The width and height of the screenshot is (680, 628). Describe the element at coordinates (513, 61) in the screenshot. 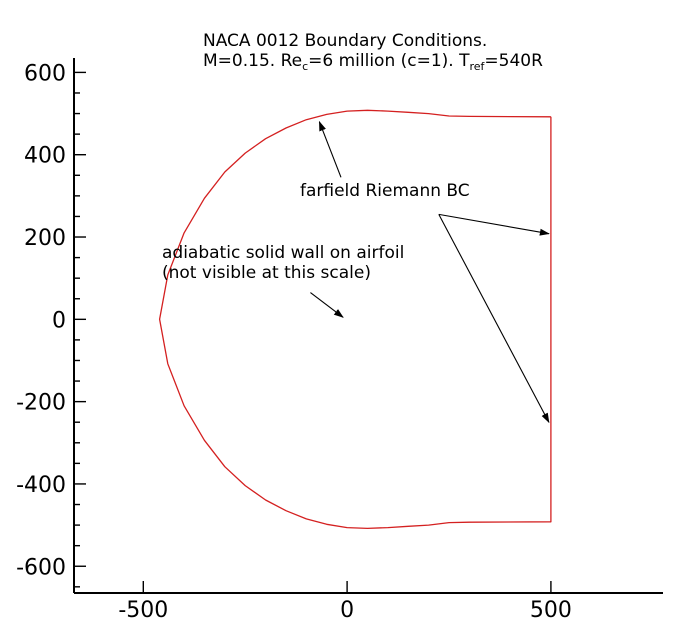

I see `title-temperature: =540R` at that location.